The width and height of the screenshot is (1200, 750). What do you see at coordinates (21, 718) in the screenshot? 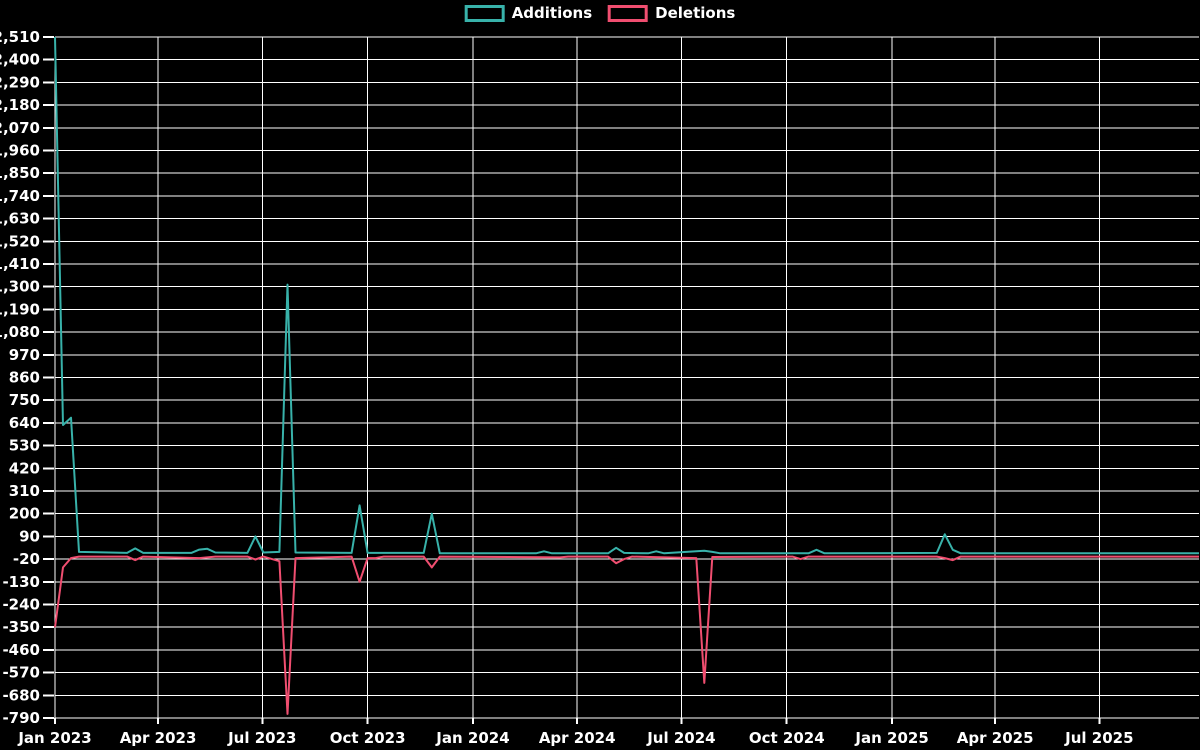
I see `y-tick-label: -790` at bounding box center [21, 718].